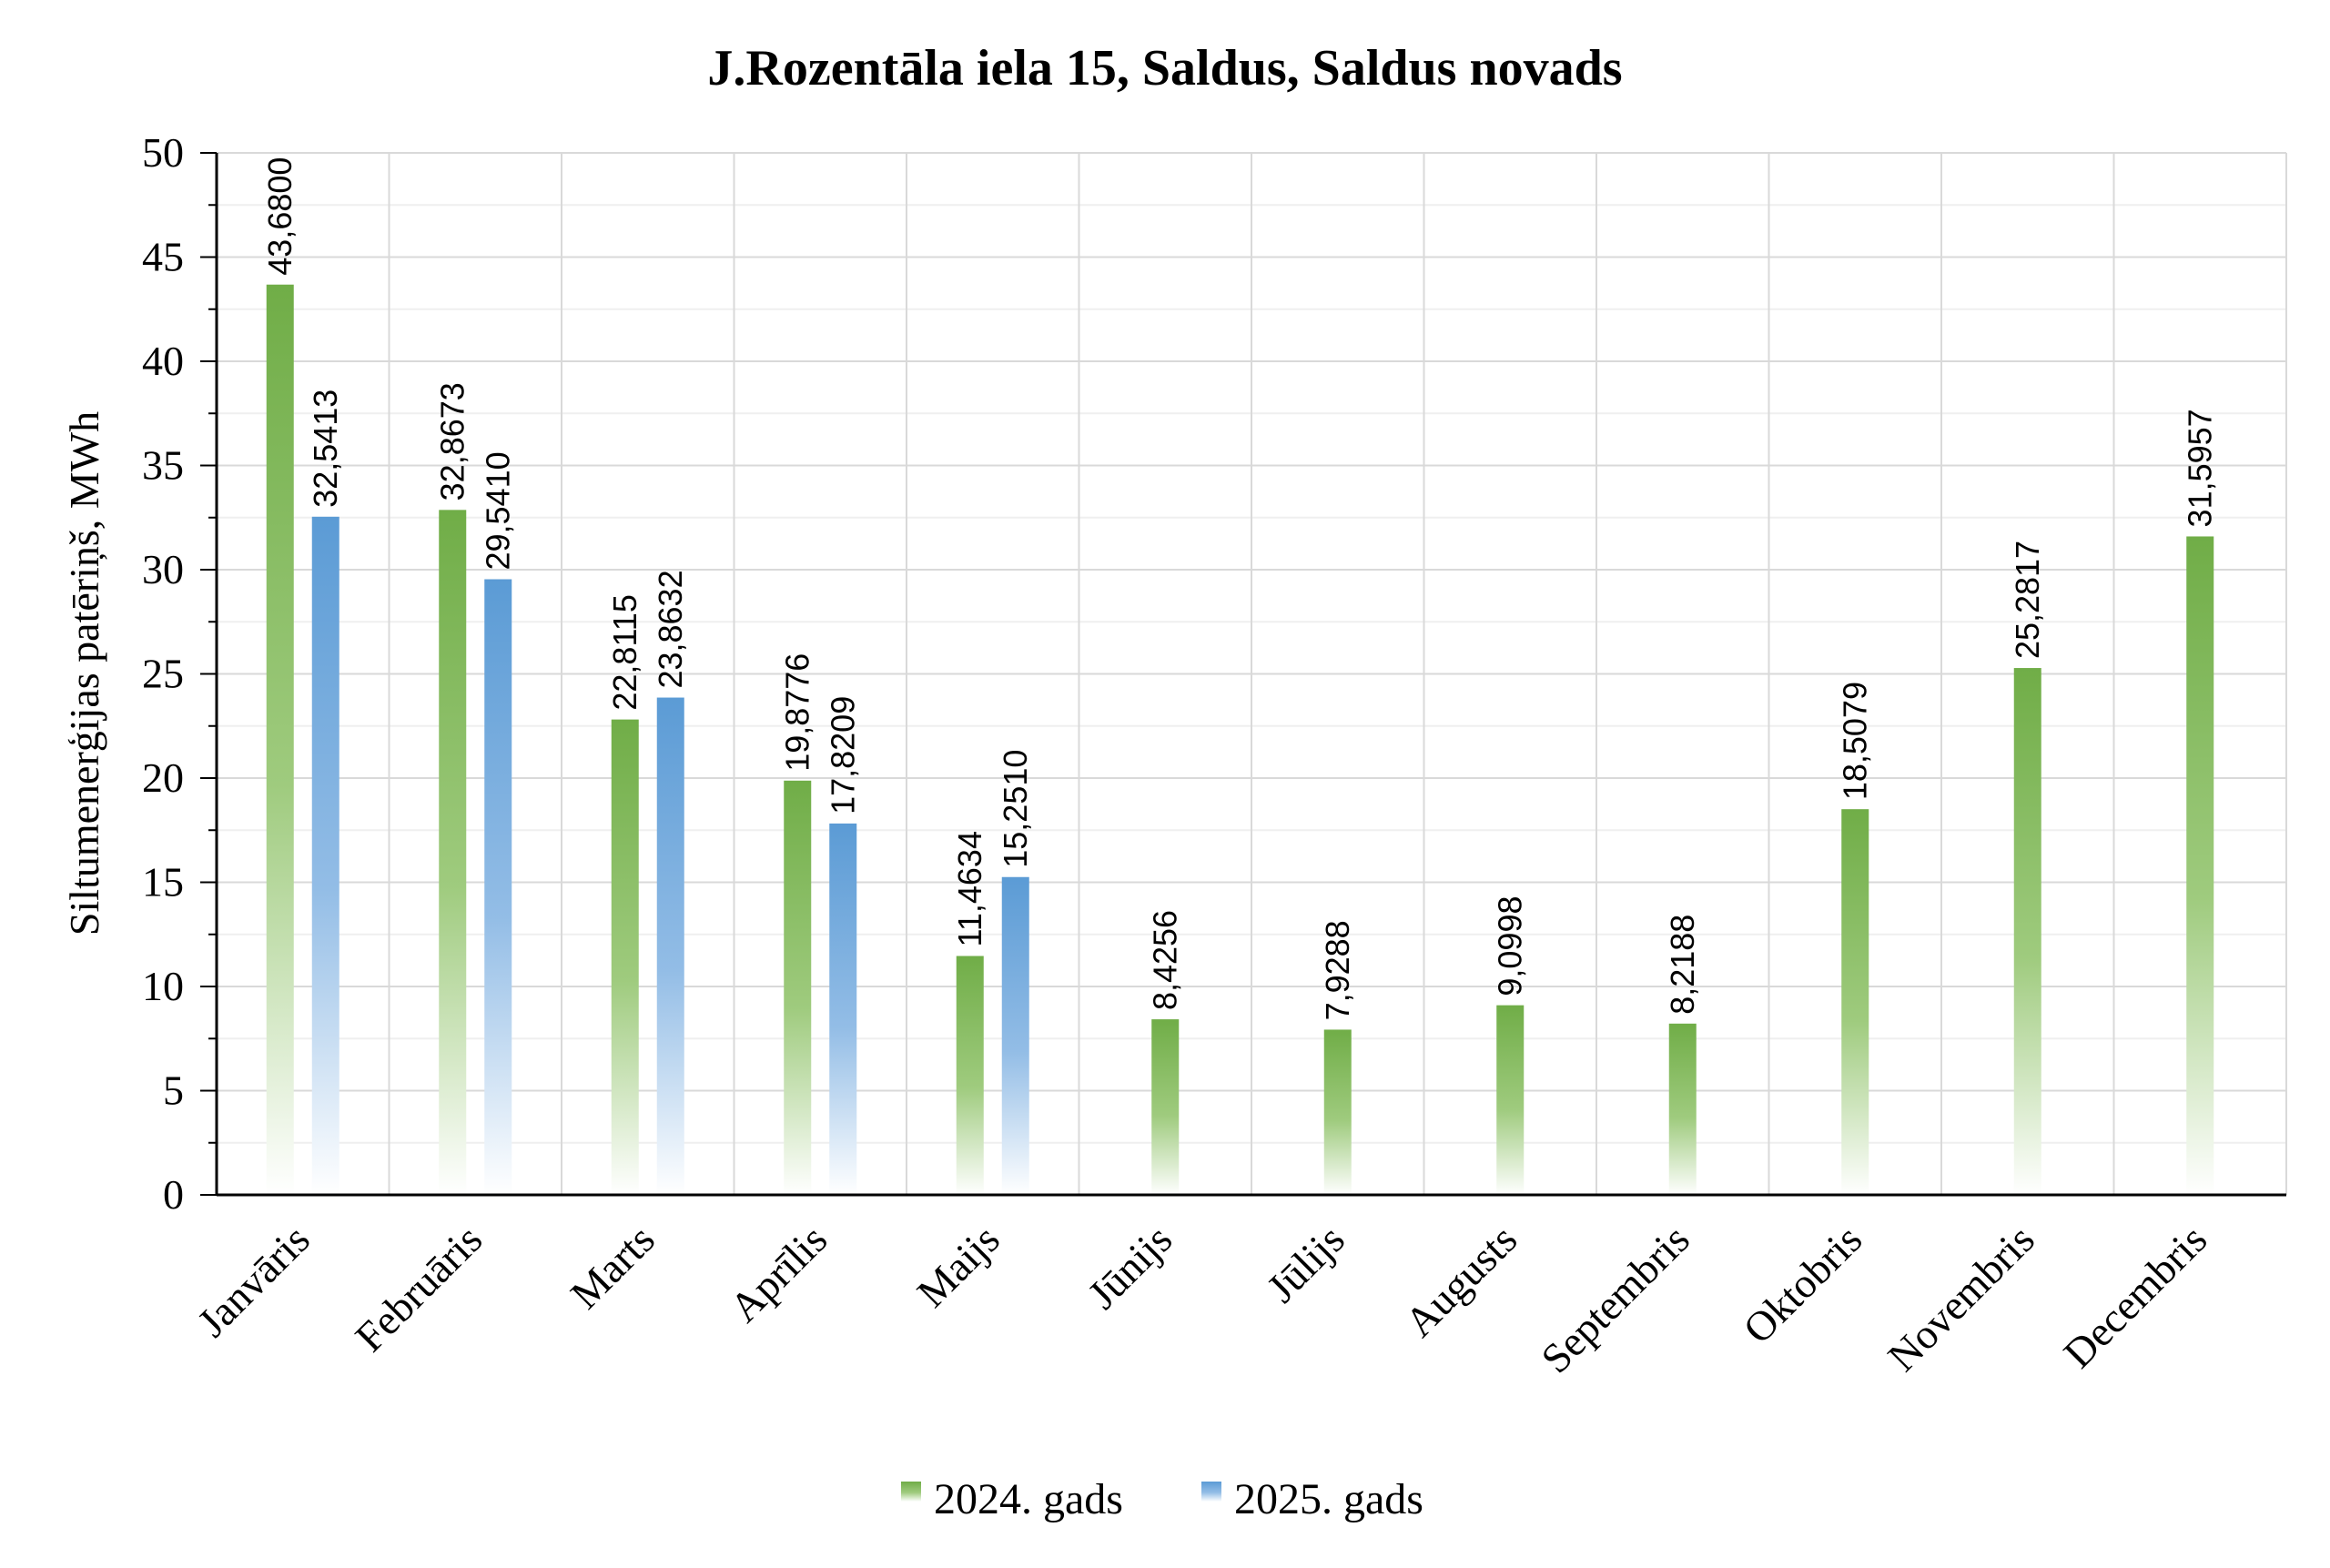 The width and height of the screenshot is (2330, 1568). I want to click on data-label: 8,4256, so click(1164, 960).